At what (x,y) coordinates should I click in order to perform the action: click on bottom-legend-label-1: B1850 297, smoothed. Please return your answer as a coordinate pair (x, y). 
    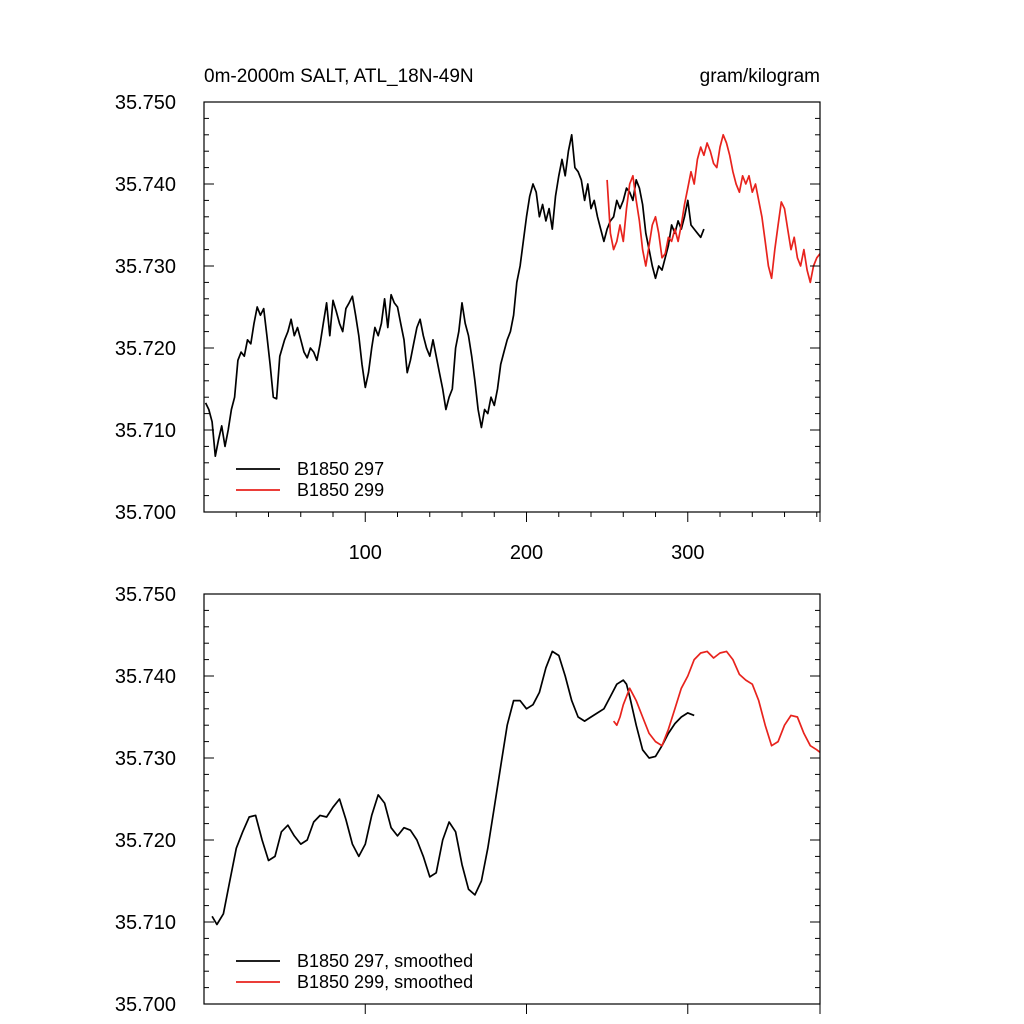
    Looking at the image, I should click on (385, 961).